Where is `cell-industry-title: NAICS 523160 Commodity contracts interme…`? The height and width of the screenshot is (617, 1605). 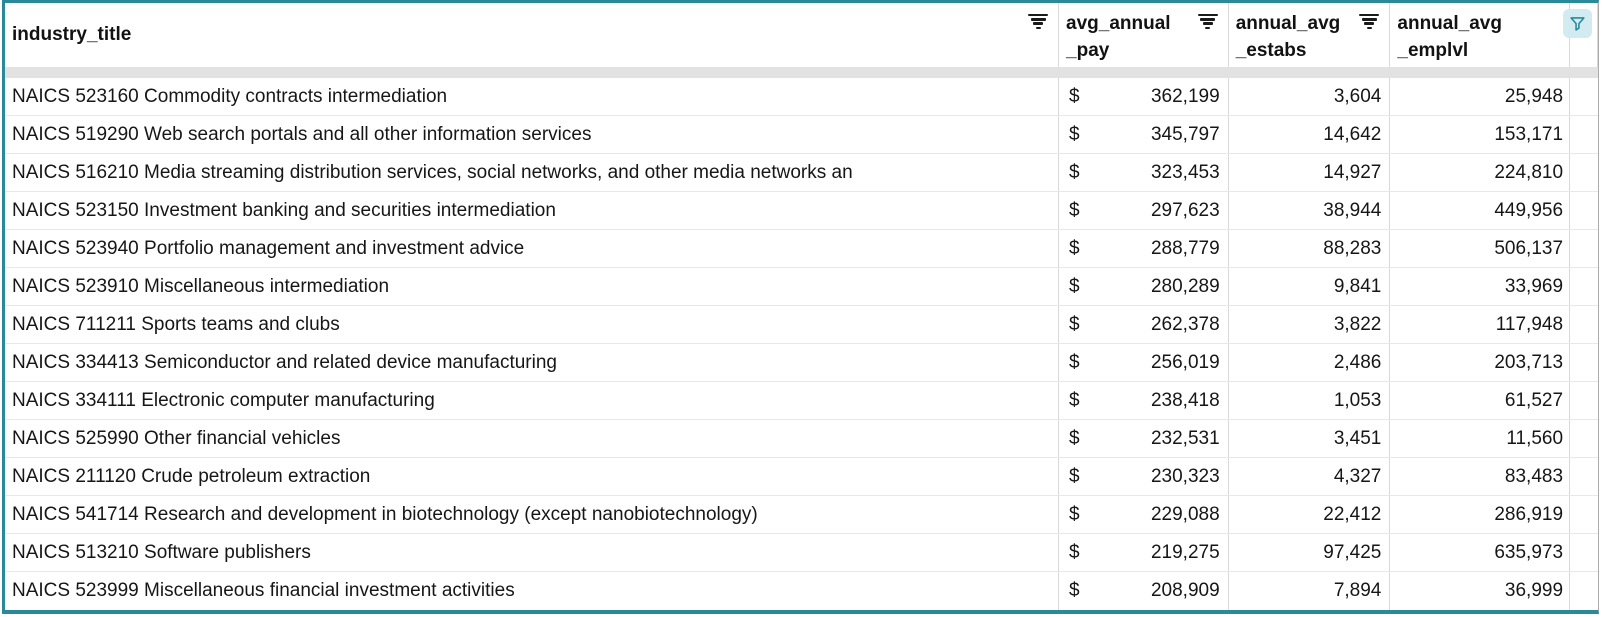 cell-industry-title: NAICS 523160 Commodity contracts interme… is located at coordinates (532, 96).